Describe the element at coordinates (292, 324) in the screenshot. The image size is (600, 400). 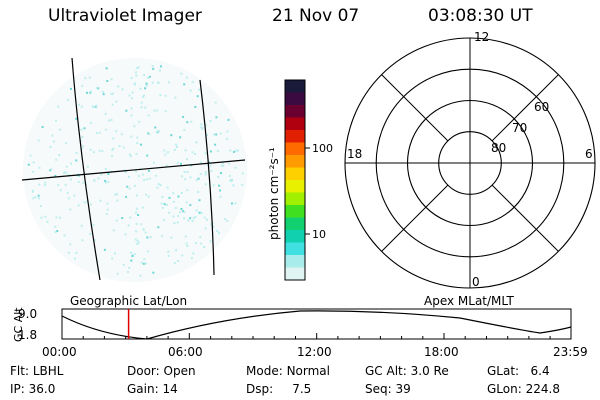
I see `altitude-chart: GC Alt 9.0 1.8` at that location.